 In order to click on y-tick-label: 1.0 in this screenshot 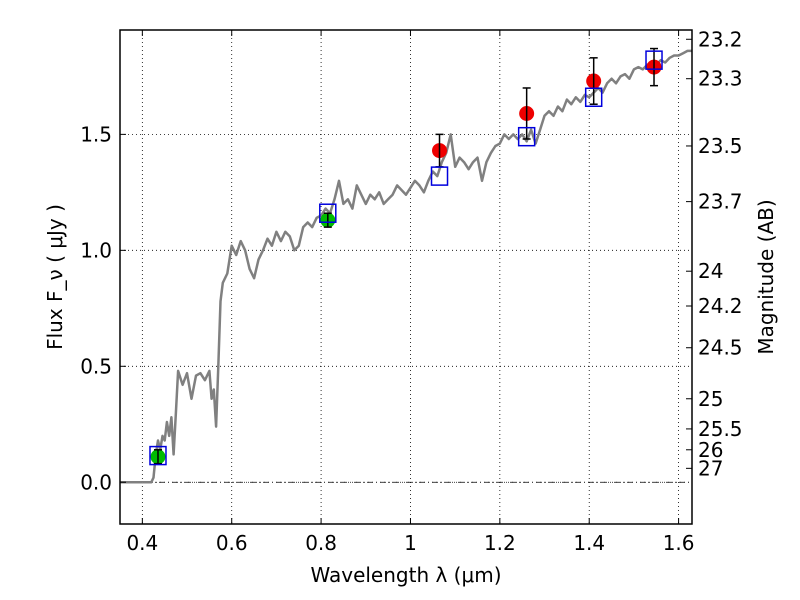, I will do `click(96, 250)`.